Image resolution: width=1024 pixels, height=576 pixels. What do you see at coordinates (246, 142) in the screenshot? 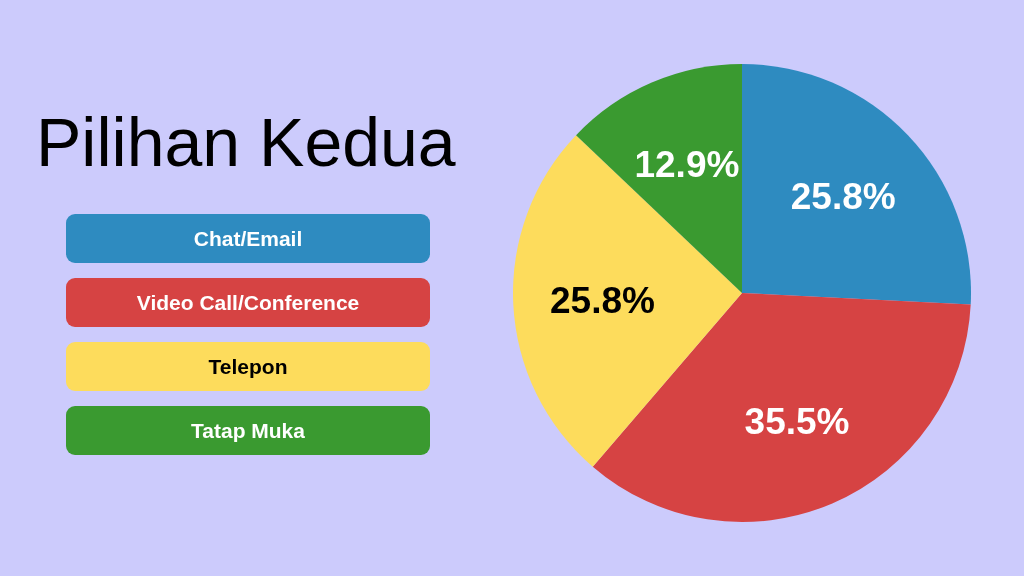
I see `text: Pilihan Kedua` at bounding box center [246, 142].